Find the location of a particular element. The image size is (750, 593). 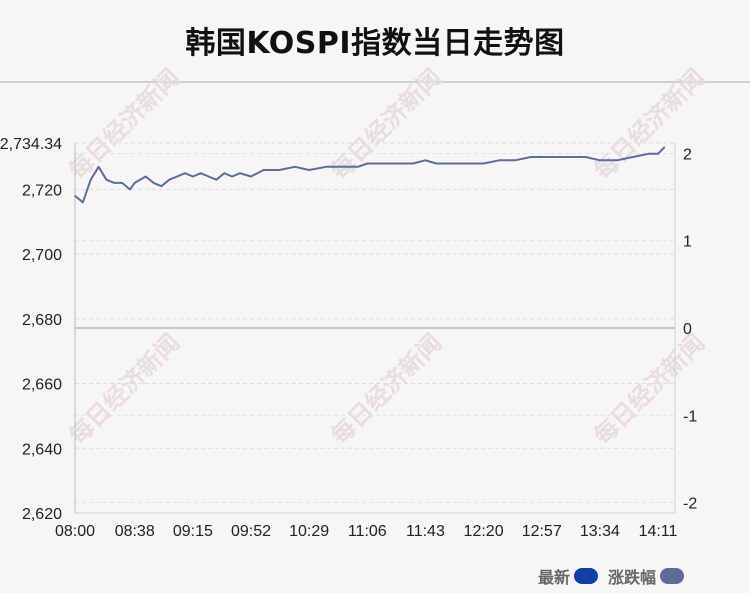

x-tick-label: 08:00 is located at coordinates (75, 531).